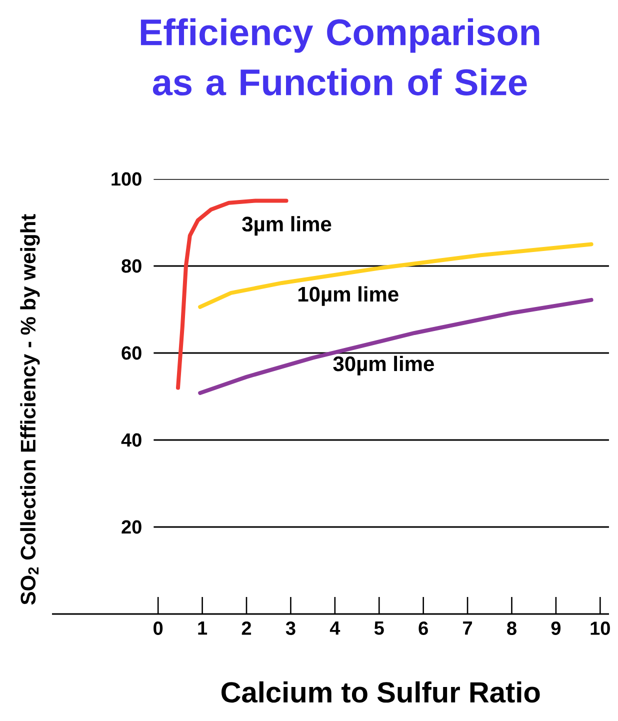 This screenshot has height=721, width=618. What do you see at coordinates (30, 409) in the screenshot?
I see `y-axis-title: SO$_{2}$ Collection Efficiency - % by weight` at bounding box center [30, 409].